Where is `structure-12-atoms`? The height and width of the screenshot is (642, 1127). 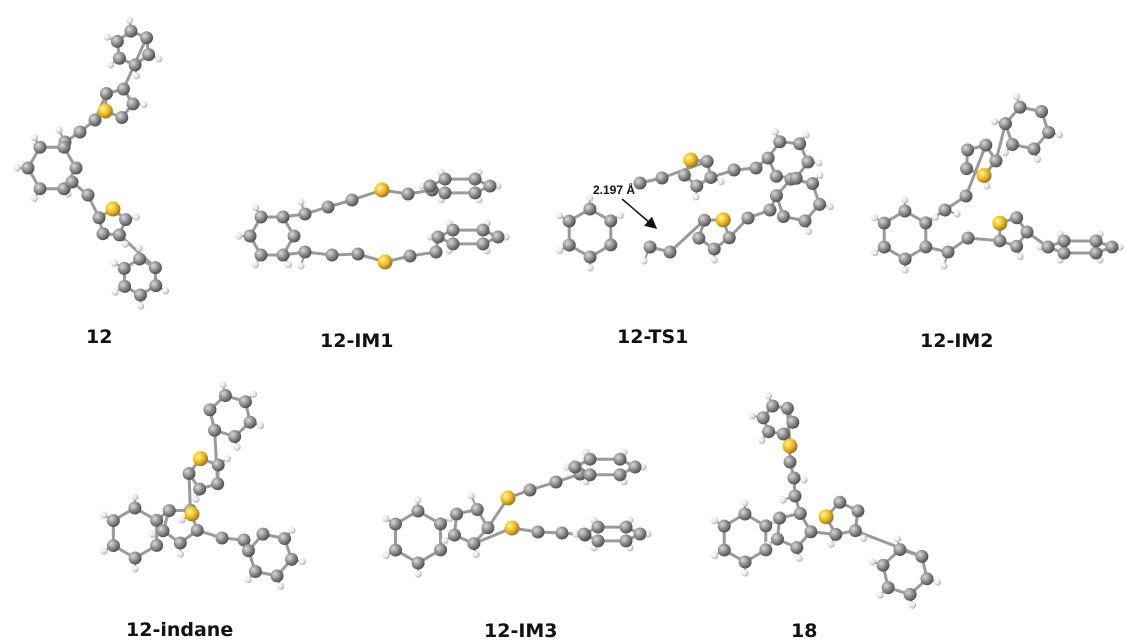
structure-12-atoms is located at coordinates (91, 163).